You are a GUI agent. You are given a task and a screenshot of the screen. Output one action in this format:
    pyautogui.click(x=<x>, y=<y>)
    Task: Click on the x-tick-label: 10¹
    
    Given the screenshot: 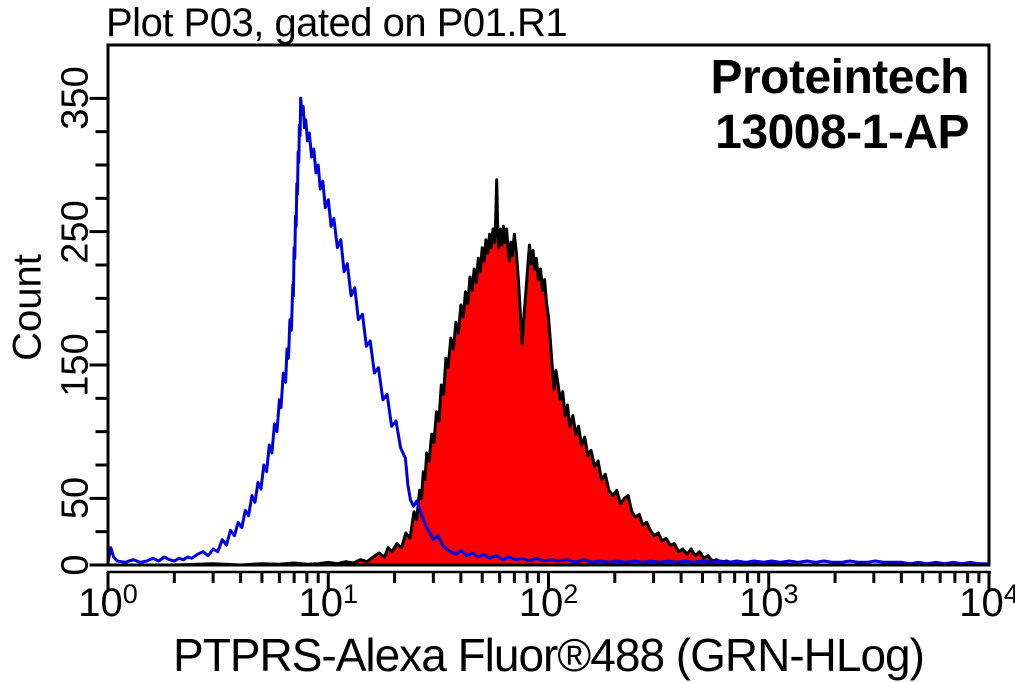 What is the action you would take?
    pyautogui.click(x=328, y=603)
    